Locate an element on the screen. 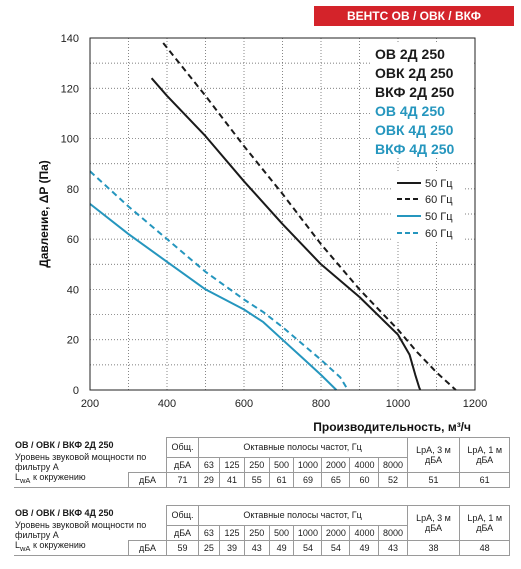 The height and width of the screenshot is (569, 521). x-tick-label: 800 is located at coordinates (321, 404).